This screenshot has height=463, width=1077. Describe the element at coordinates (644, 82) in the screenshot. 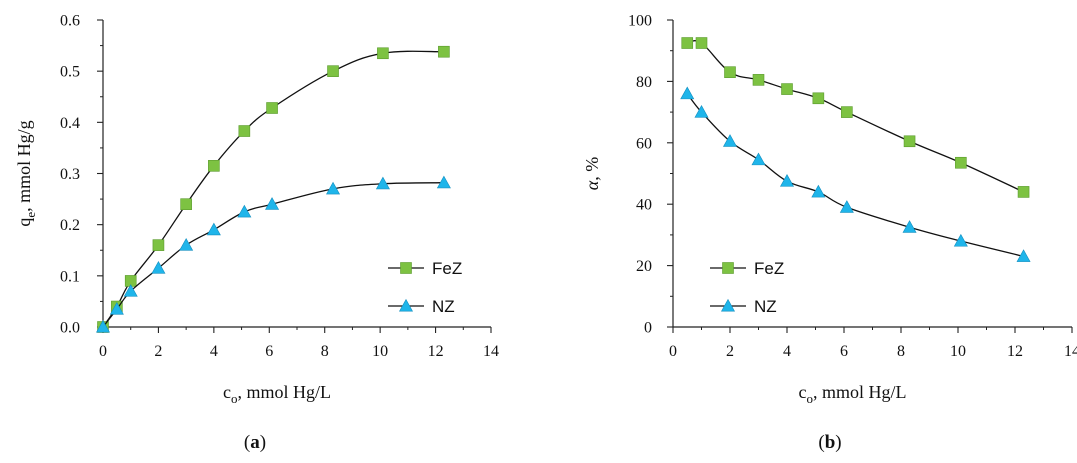

I see `y-tick-label: 80` at that location.